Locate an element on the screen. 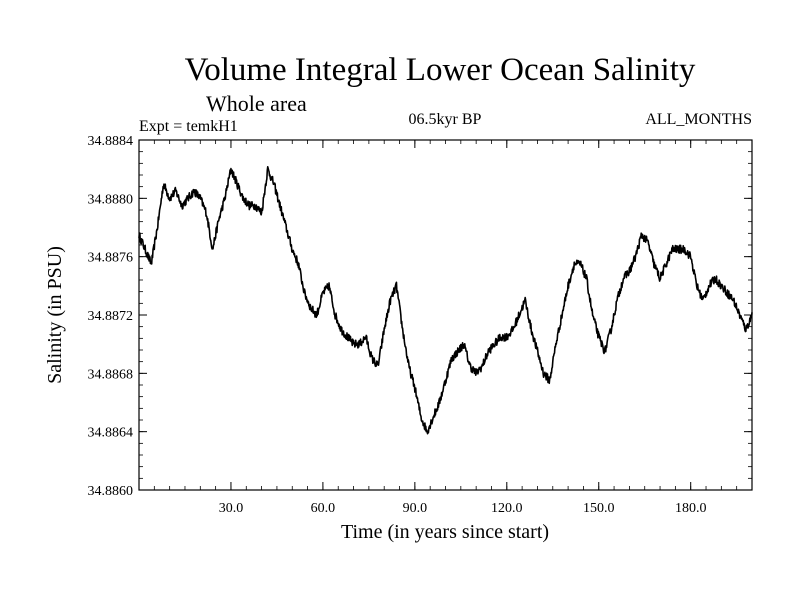  x-tick-label: 180.0 is located at coordinates (691, 508).